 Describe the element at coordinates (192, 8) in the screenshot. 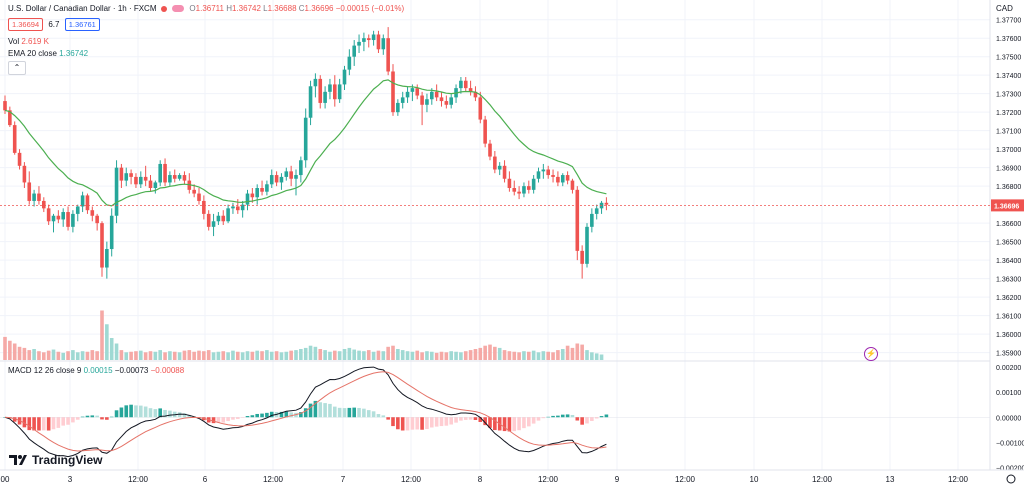

I see `open-label: O` at that location.